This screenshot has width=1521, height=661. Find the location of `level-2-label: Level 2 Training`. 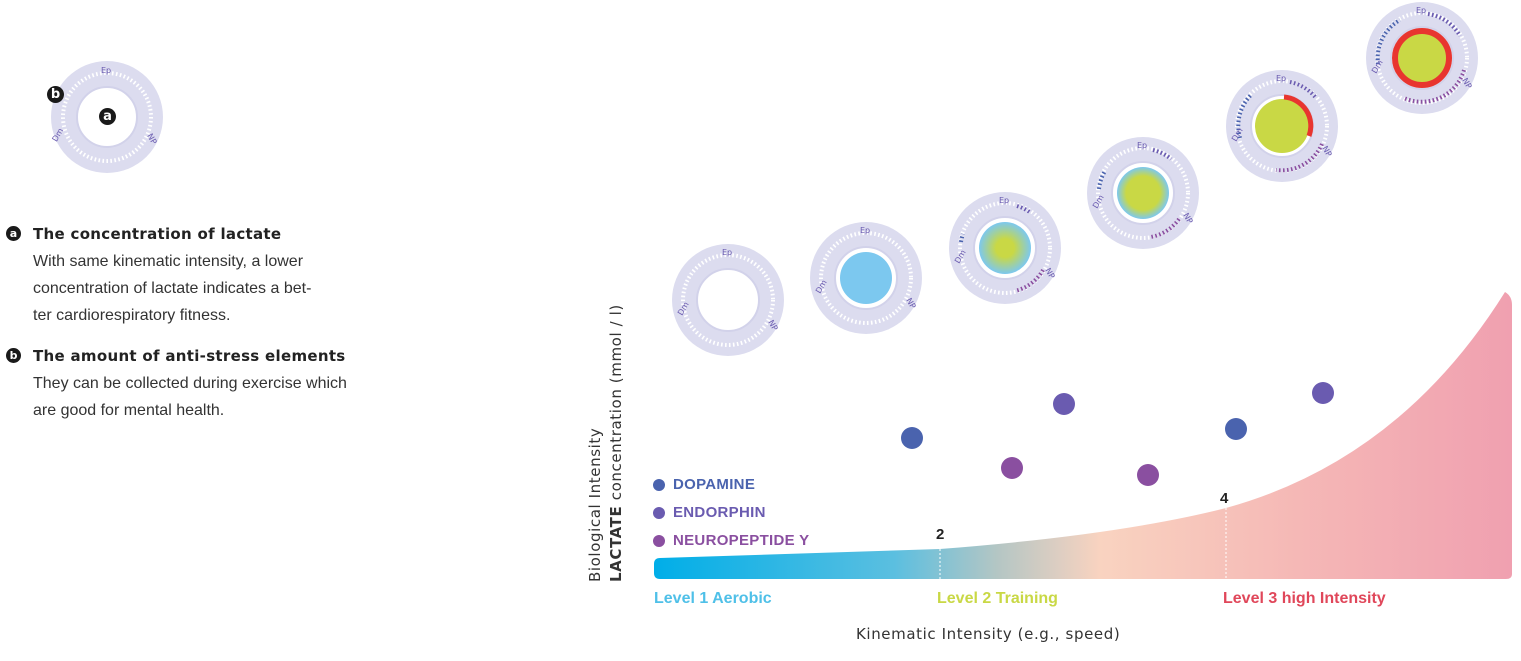

level-2-label: Level 2 Training is located at coordinates (997, 598).